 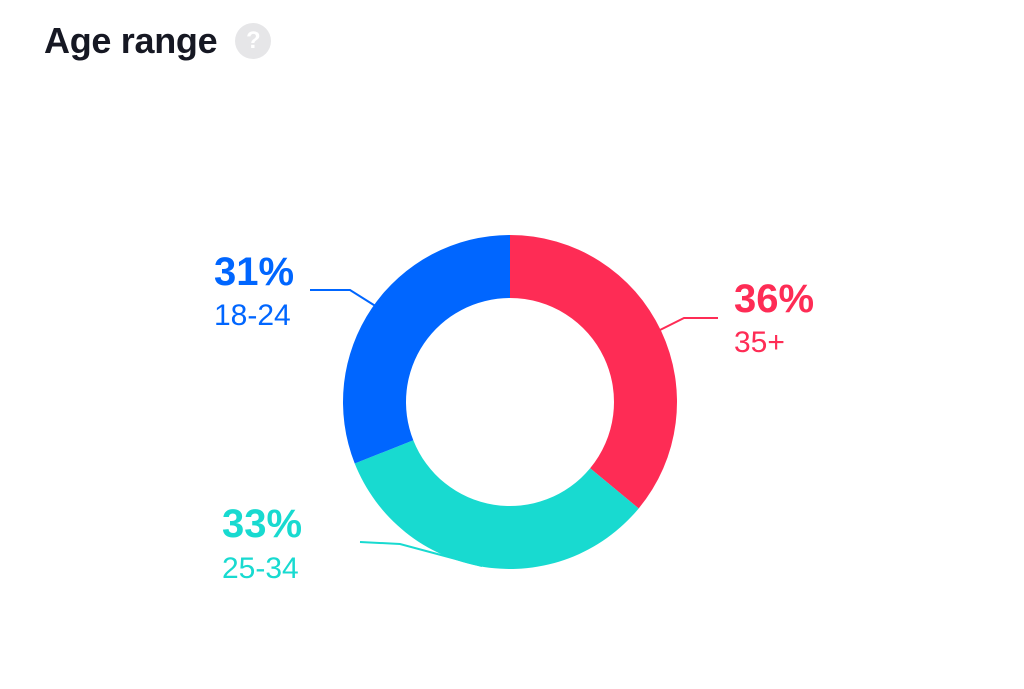 I want to click on help-question-icon: ?, so click(x=253, y=41).